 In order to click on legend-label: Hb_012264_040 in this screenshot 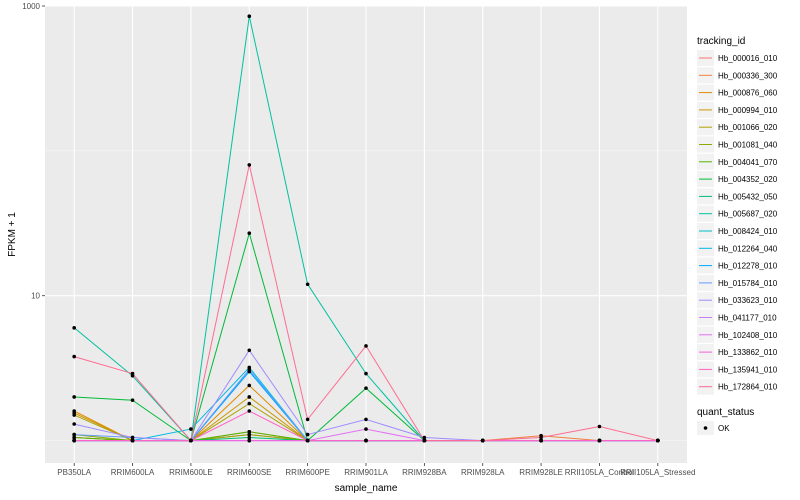, I will do `click(748, 248)`.